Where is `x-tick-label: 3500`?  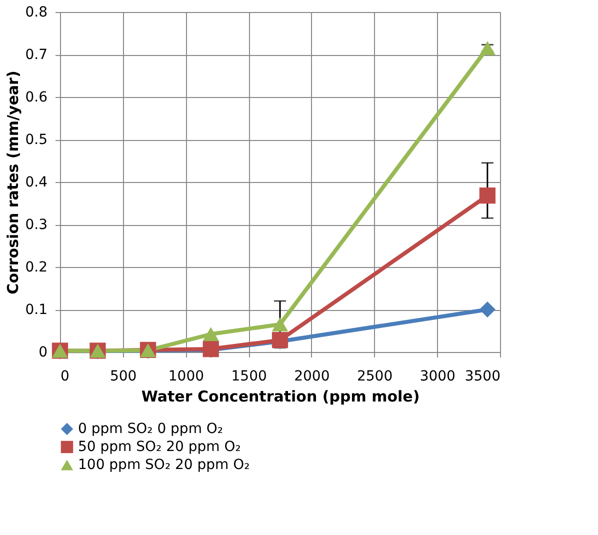
x-tick-label: 3500 is located at coordinates (482, 376).